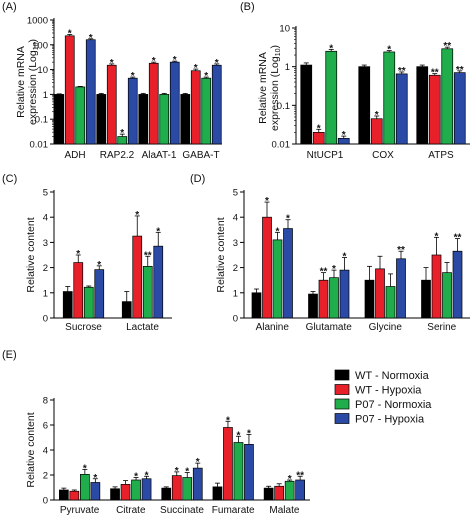  Describe the element at coordinates (325, 155) in the screenshot. I see `category-label: NtUCP1` at that location.